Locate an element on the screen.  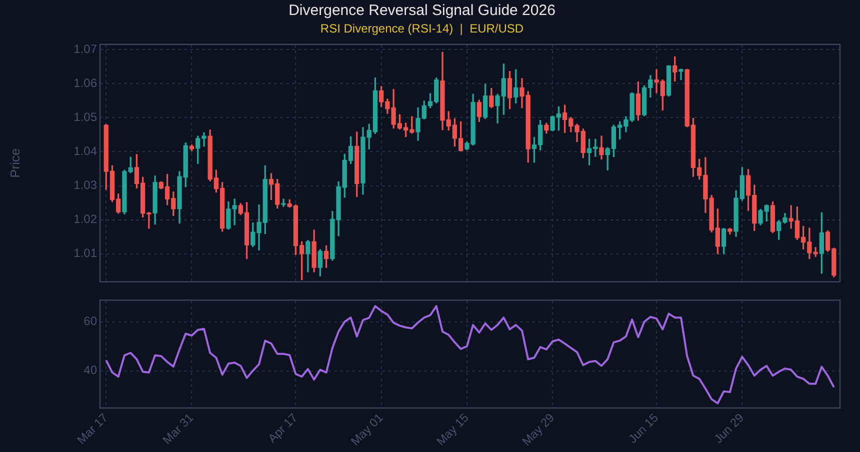
y-axis-title: Price is located at coordinates (14, 163).